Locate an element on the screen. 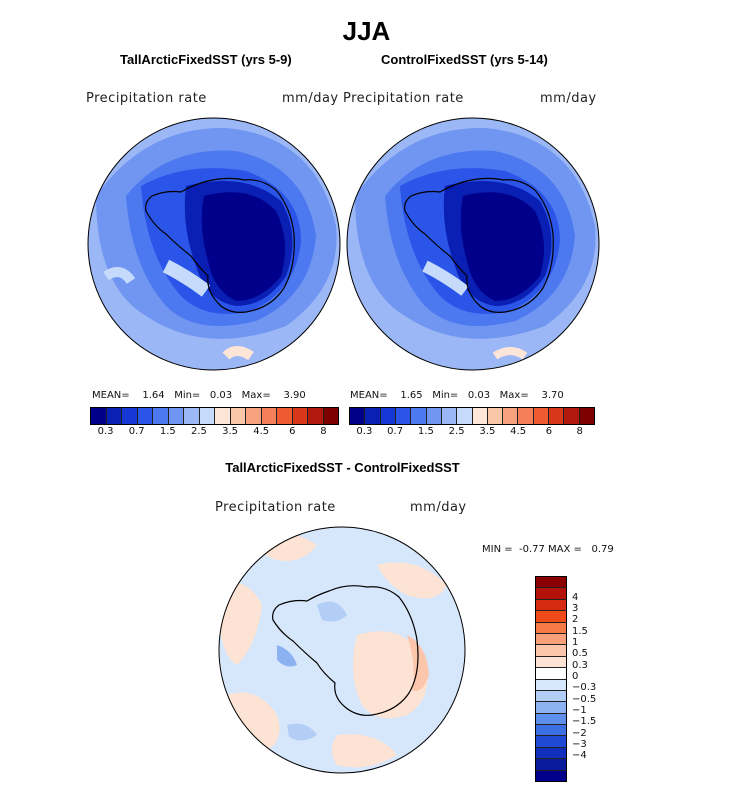 This screenshot has width=733, height=789. right-colorbar-tick-label: 2.5 is located at coordinates (456, 431).